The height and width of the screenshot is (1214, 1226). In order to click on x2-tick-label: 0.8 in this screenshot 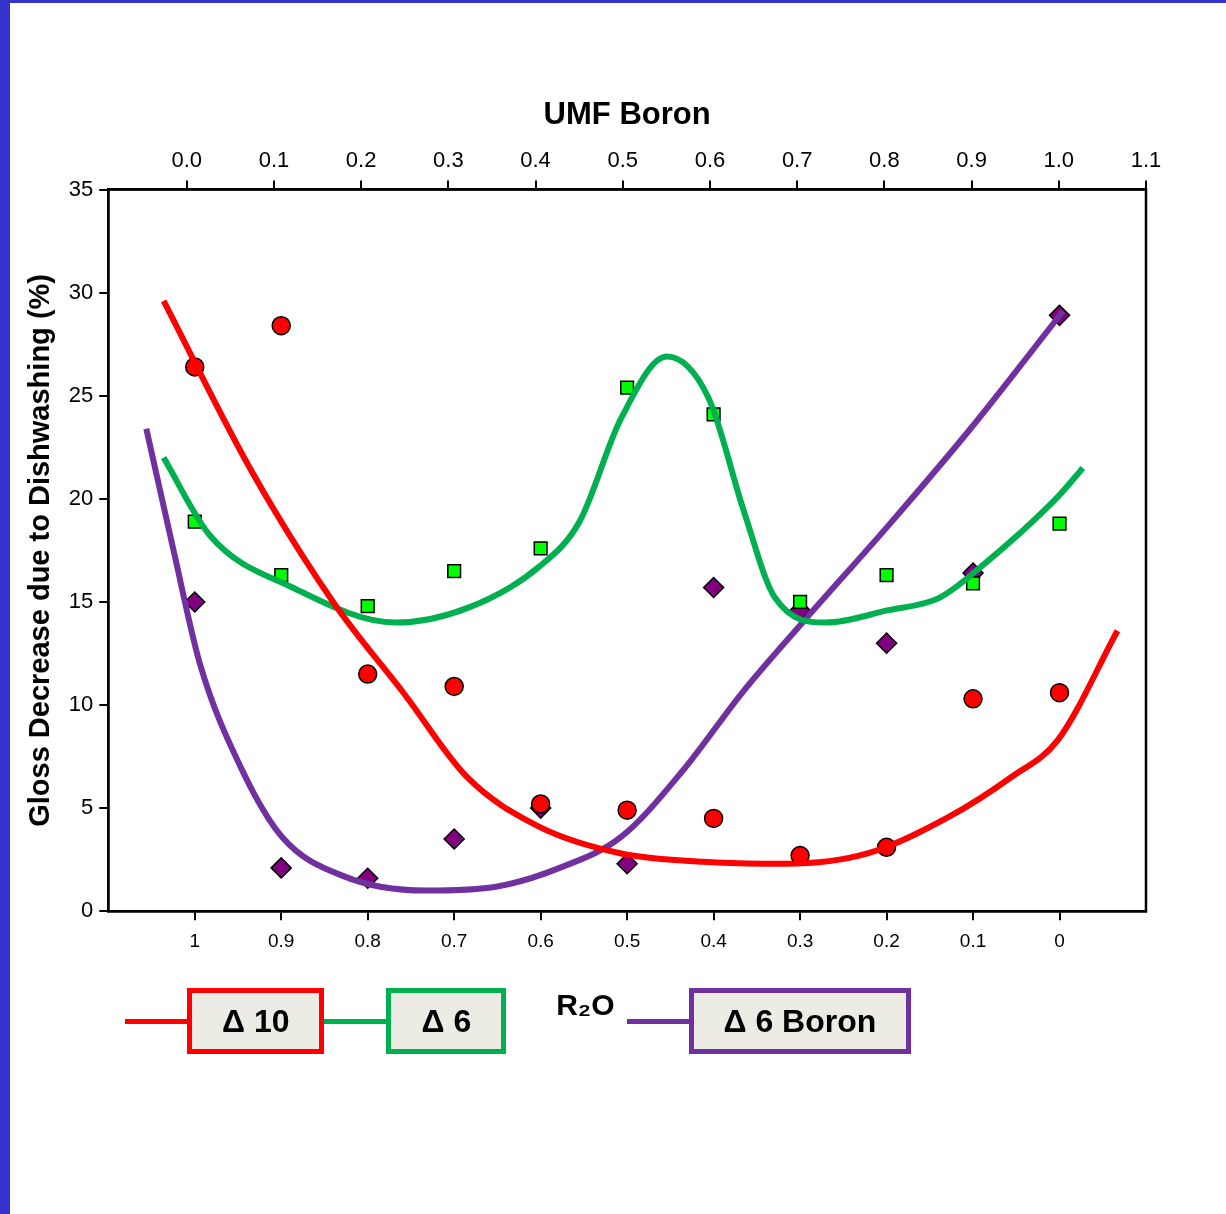, I will do `click(884, 160)`.